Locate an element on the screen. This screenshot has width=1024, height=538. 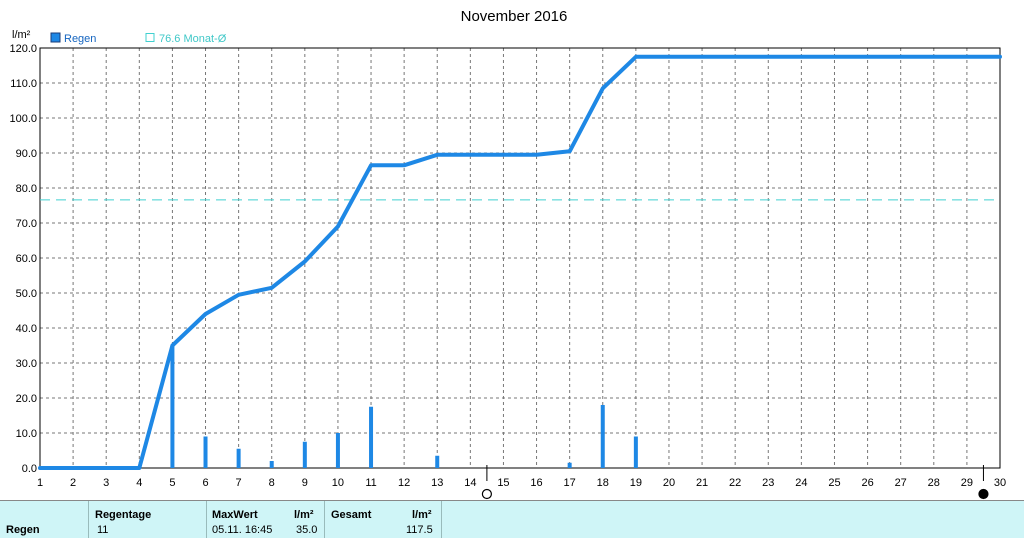
maxwert-header: MaxWert is located at coordinates (235, 515).